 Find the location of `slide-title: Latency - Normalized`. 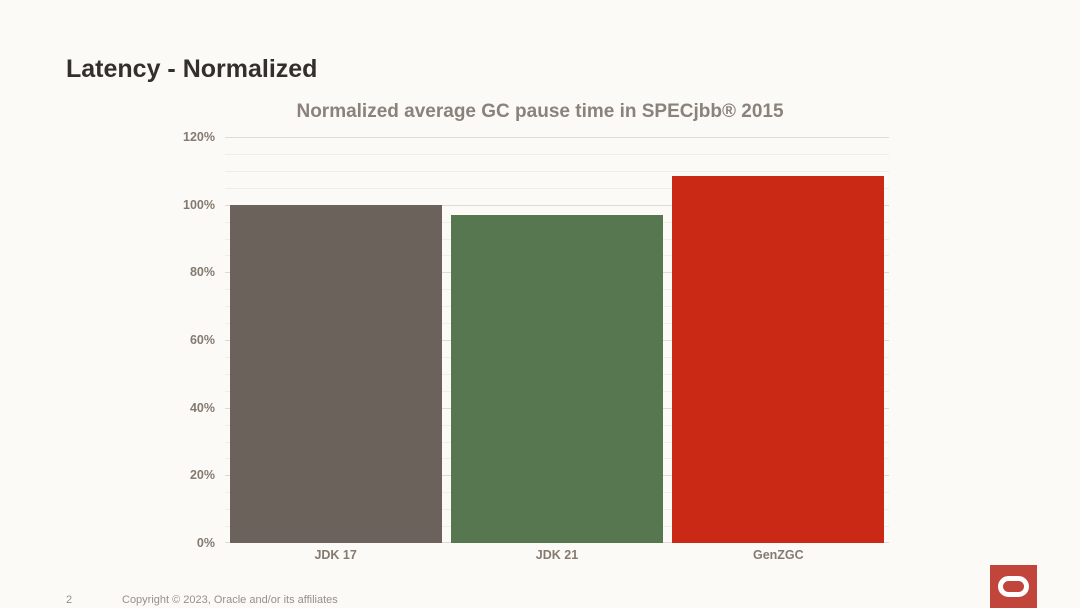

slide-title: Latency - Normalized is located at coordinates (192, 69).